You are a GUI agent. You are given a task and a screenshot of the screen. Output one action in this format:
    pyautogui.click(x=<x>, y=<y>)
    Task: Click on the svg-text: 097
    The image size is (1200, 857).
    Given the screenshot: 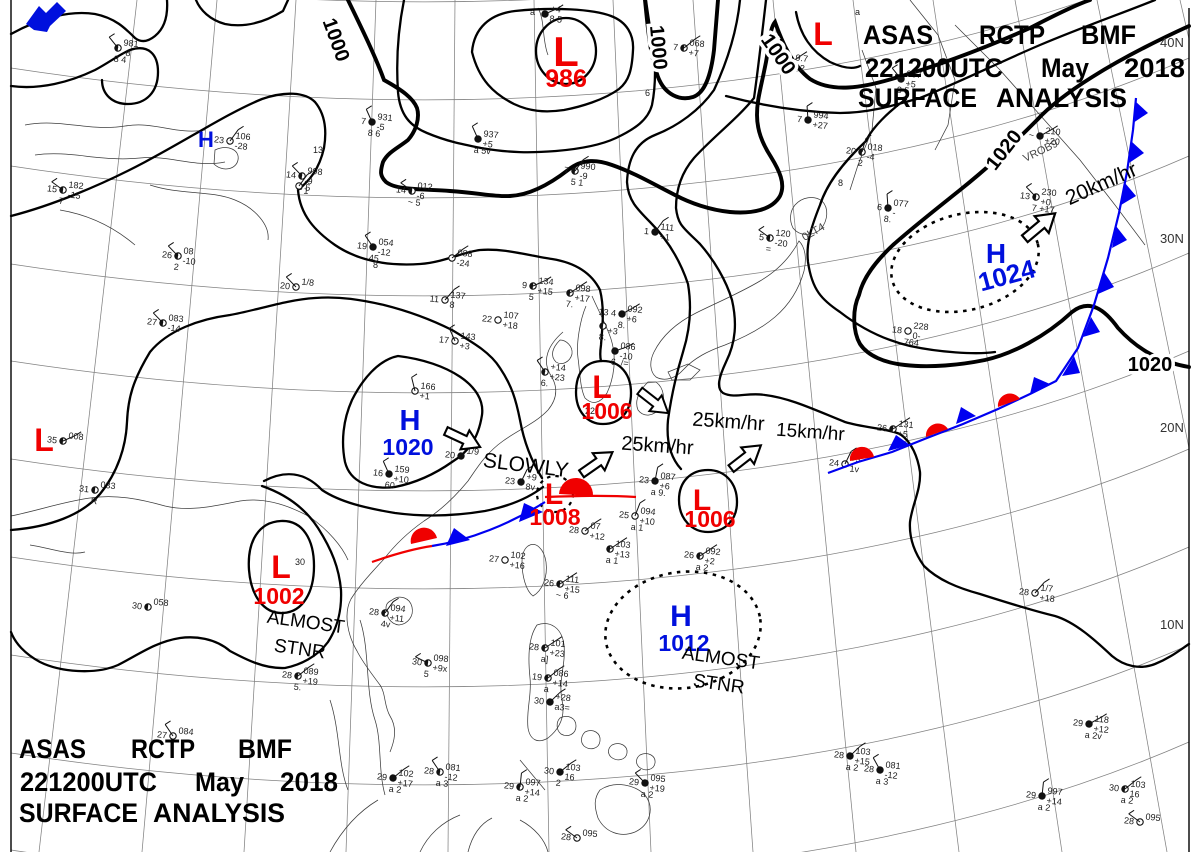 What is the action you would take?
    pyautogui.click(x=533, y=783)
    